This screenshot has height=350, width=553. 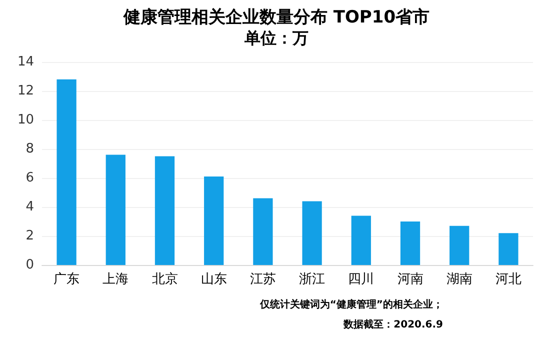 What do you see at coordinates (459, 279) in the screenshot?
I see `x-tick-label: 湖南` at bounding box center [459, 279].